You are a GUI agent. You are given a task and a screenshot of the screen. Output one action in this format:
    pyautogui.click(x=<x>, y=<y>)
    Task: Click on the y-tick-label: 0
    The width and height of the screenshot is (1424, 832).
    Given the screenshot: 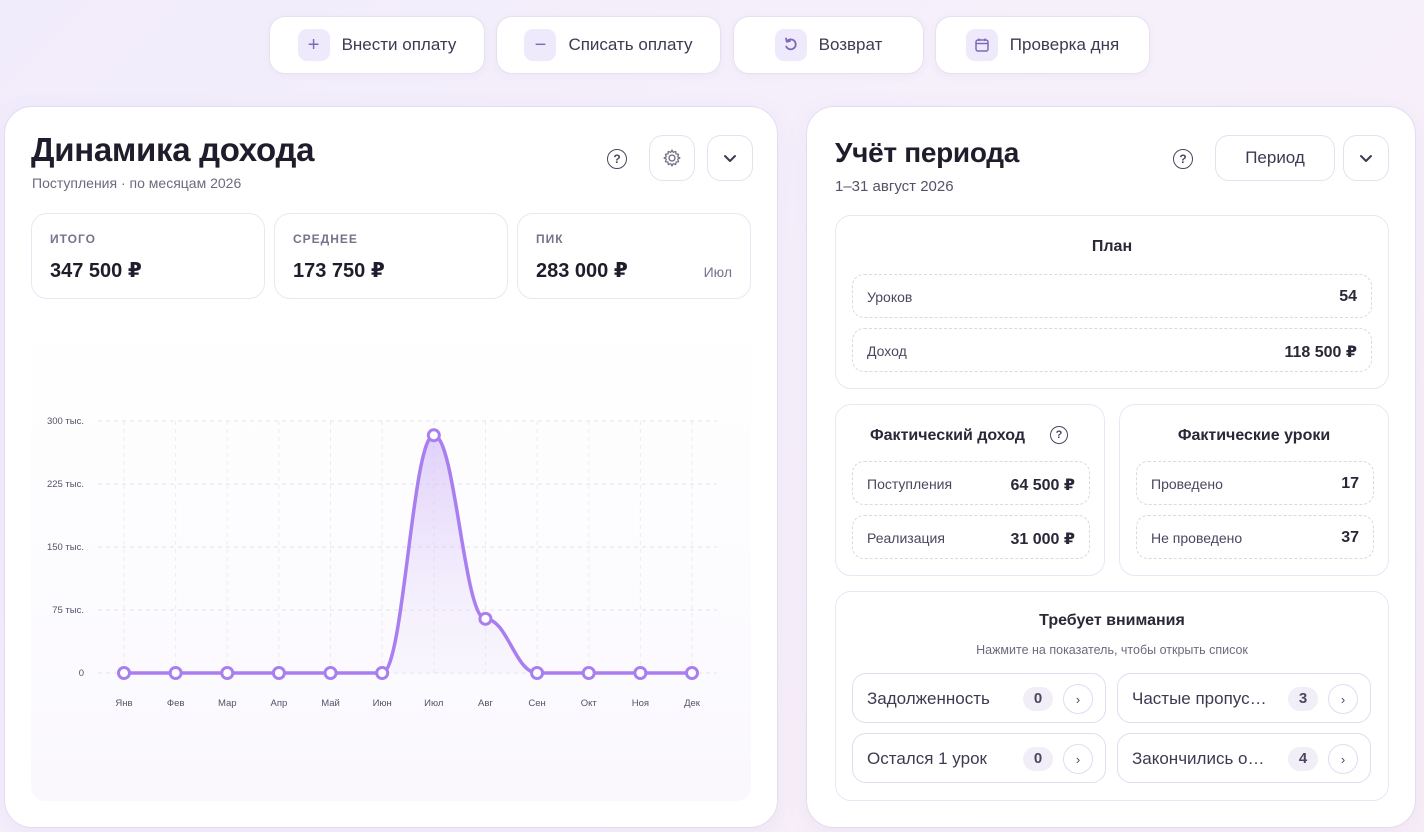 What is the action you would take?
    pyautogui.click(x=81, y=673)
    